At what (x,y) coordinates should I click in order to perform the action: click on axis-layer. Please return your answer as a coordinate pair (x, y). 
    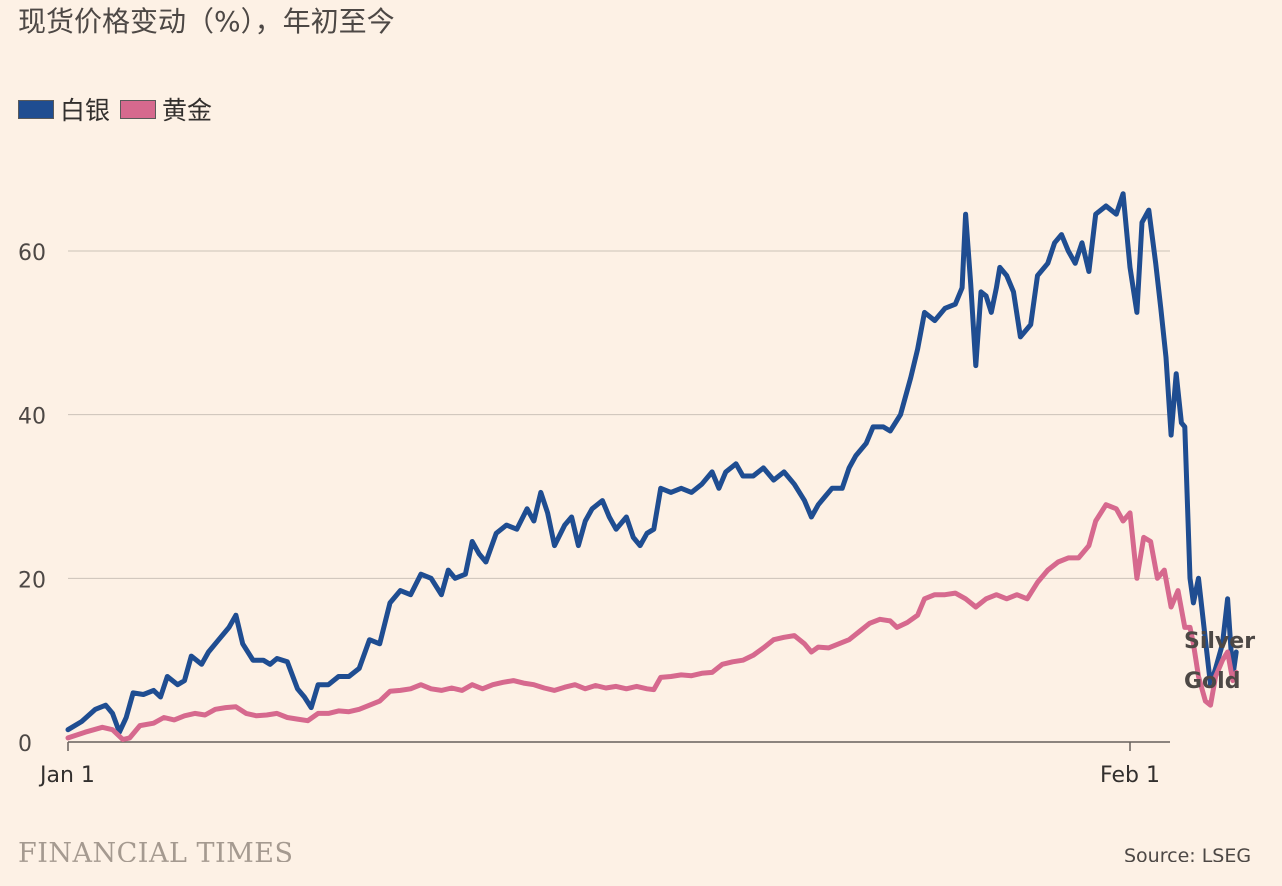
    Looking at the image, I should click on (618, 746).